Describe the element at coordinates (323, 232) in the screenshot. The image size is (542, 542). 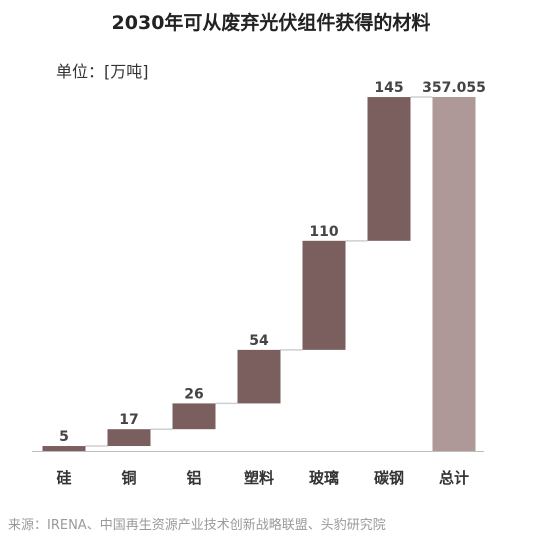
I see `data-label: 110` at that location.